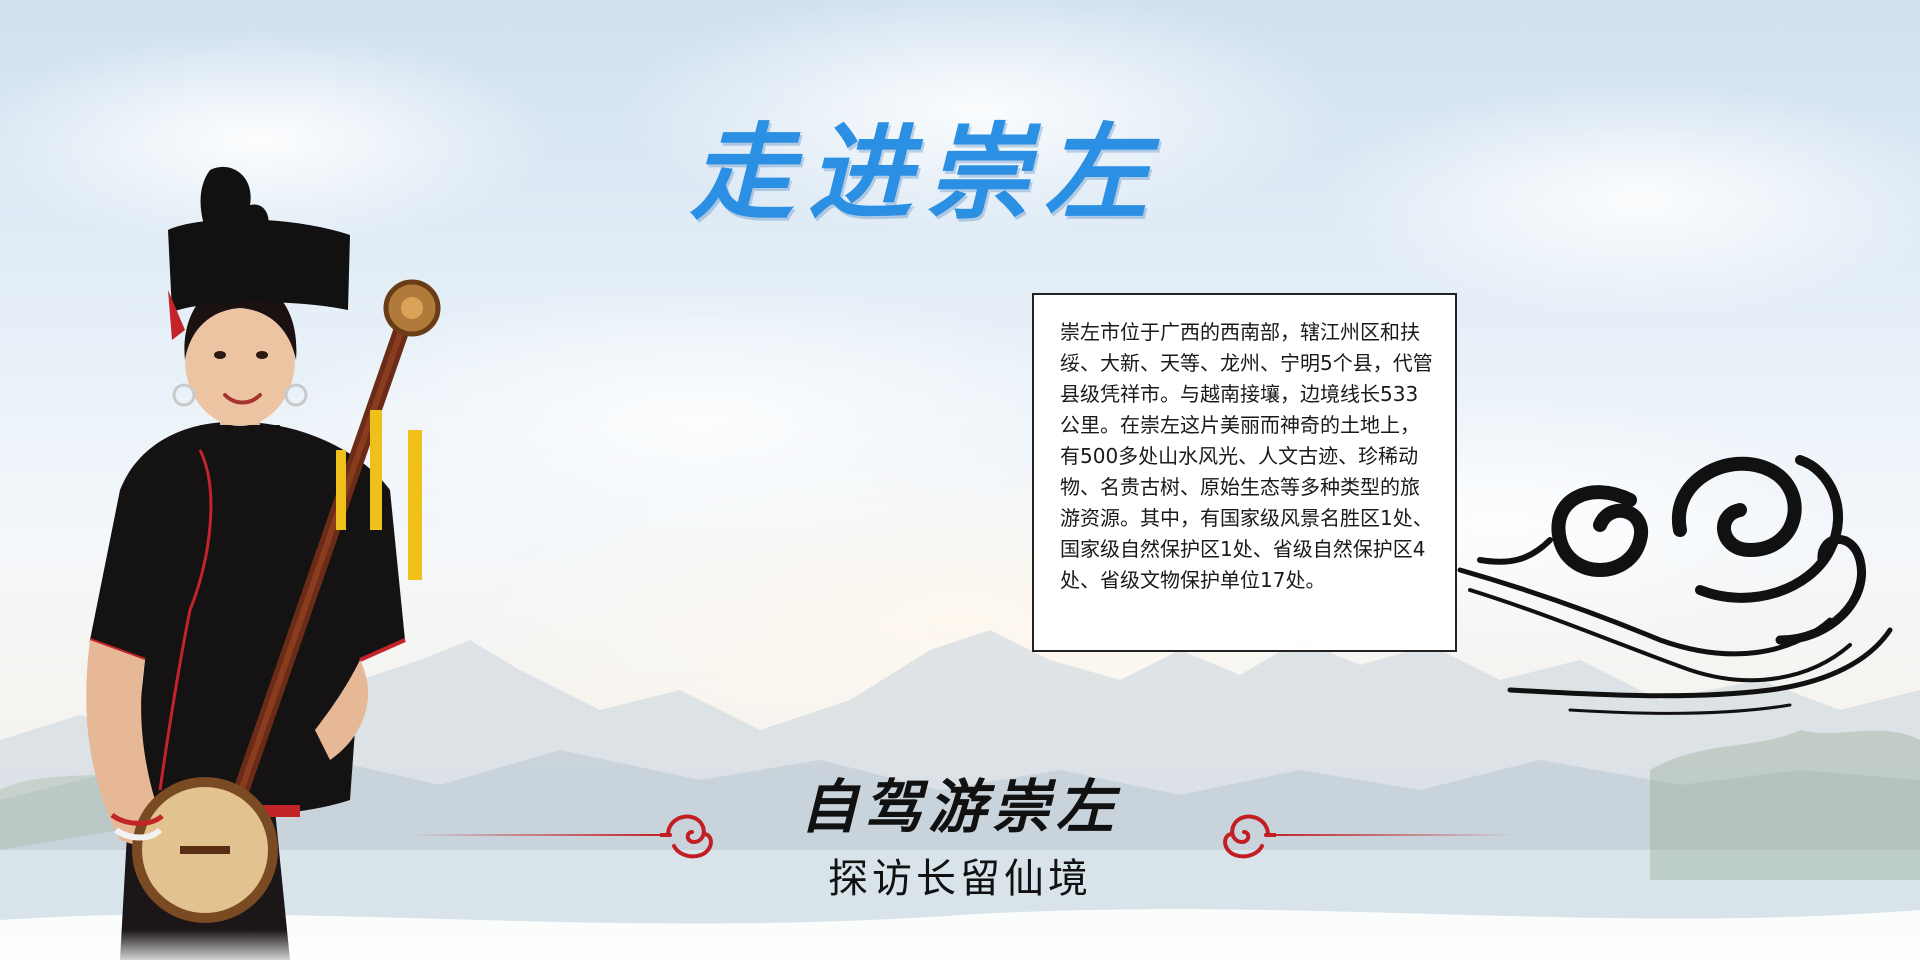 Image resolution: width=1920 pixels, height=967 pixels. I want to click on slogan-sub: 探访长留仙境, so click(960, 879).